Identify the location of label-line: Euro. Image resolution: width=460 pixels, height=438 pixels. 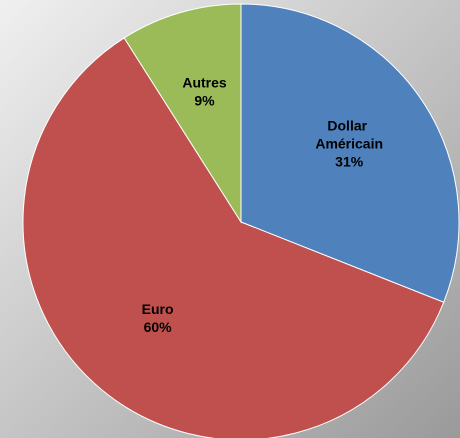
(158, 309).